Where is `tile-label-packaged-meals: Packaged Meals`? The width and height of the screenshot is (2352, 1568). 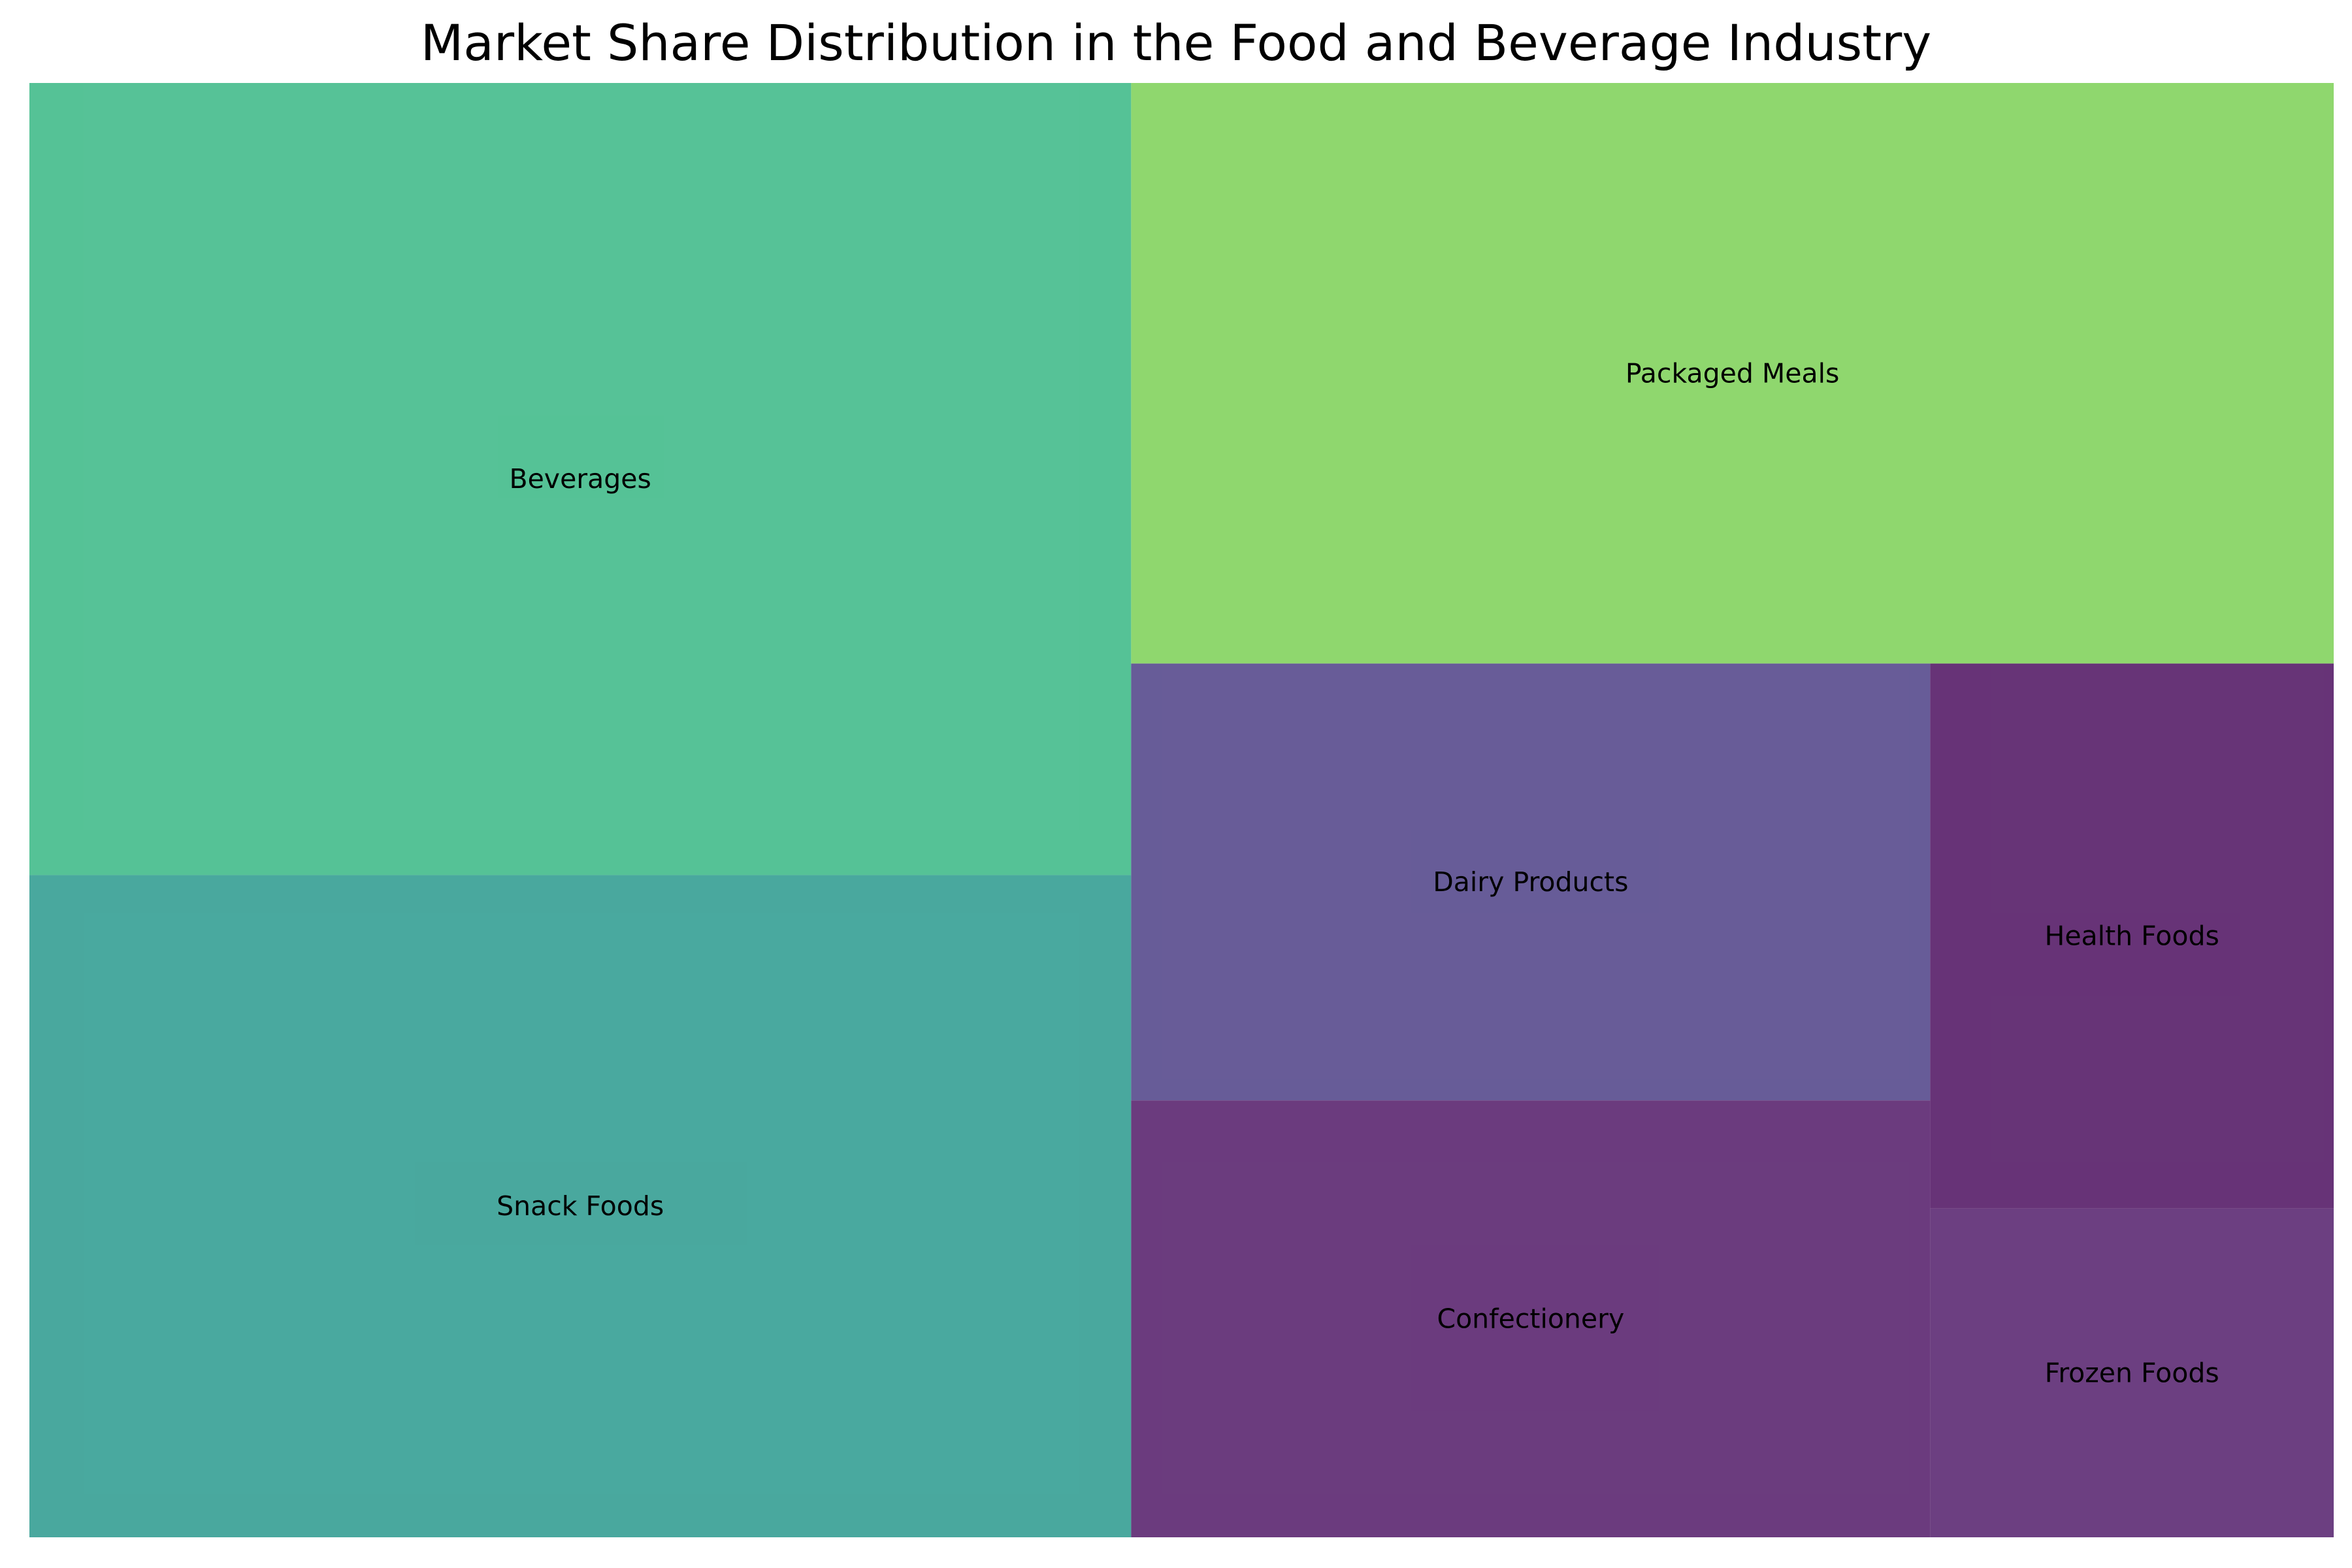
tile-label-packaged-meals: Packaged Meals is located at coordinates (1732, 373).